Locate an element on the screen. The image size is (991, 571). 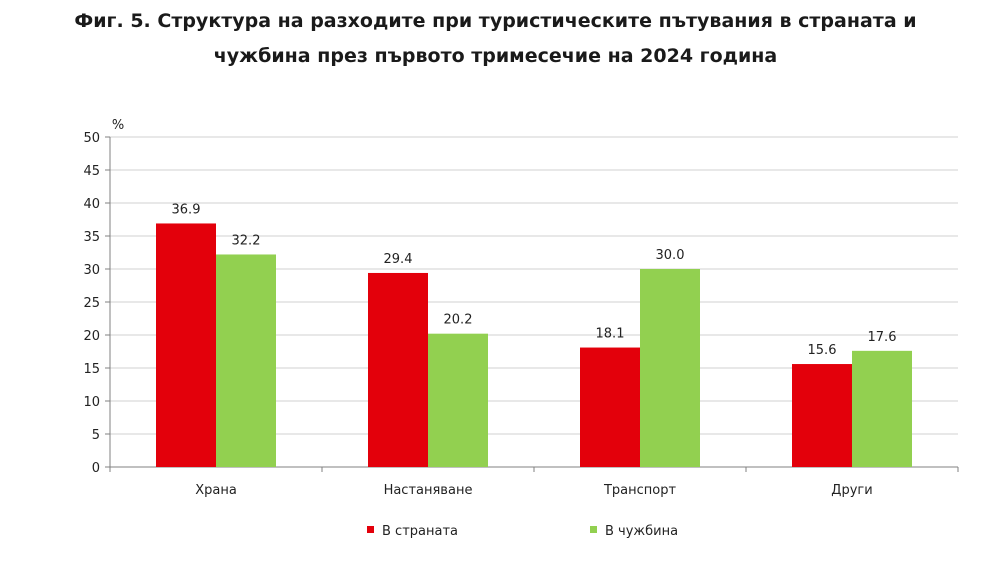
y-tick-label: 15 is located at coordinates (91, 369).